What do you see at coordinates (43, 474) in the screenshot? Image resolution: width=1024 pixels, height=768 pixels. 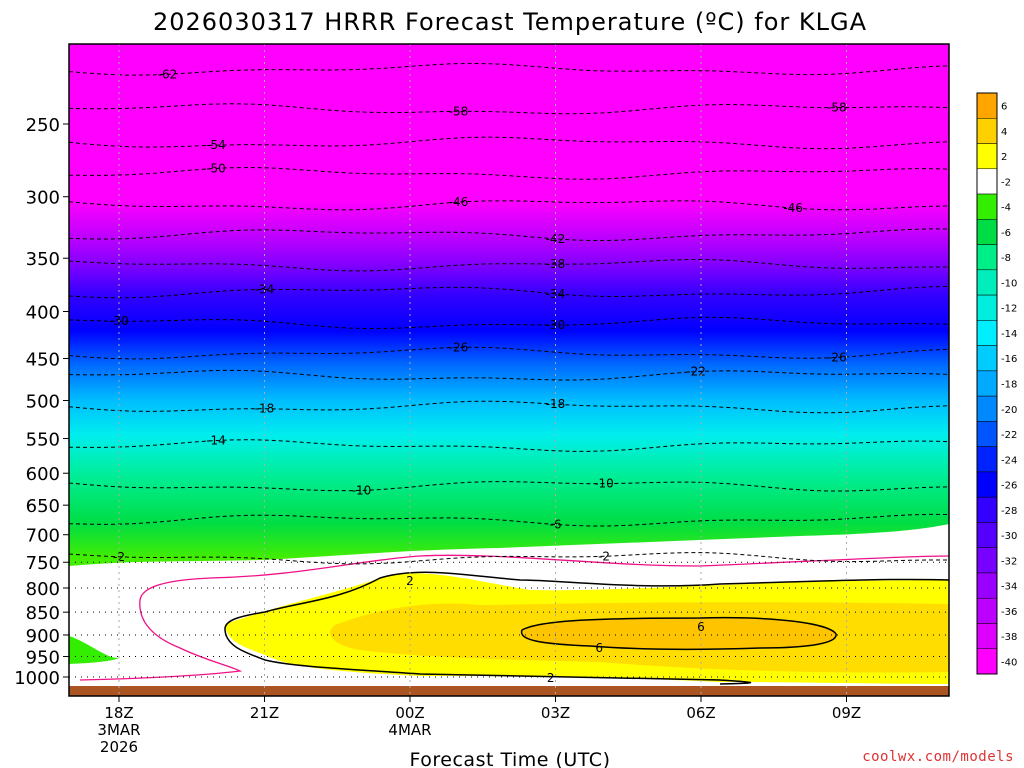 I see `y-tick-label: 600` at bounding box center [43, 474].